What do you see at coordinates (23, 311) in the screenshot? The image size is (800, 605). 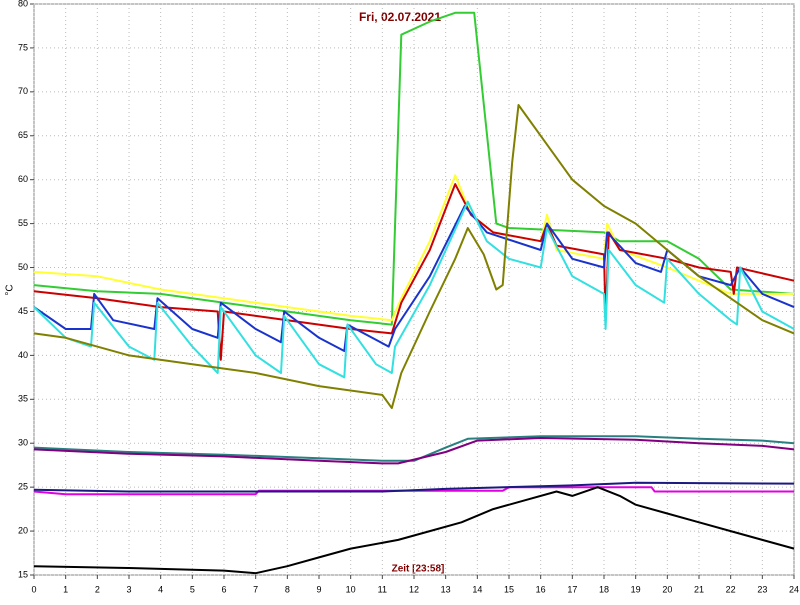 I see `y-tick-label: 45` at bounding box center [23, 311].